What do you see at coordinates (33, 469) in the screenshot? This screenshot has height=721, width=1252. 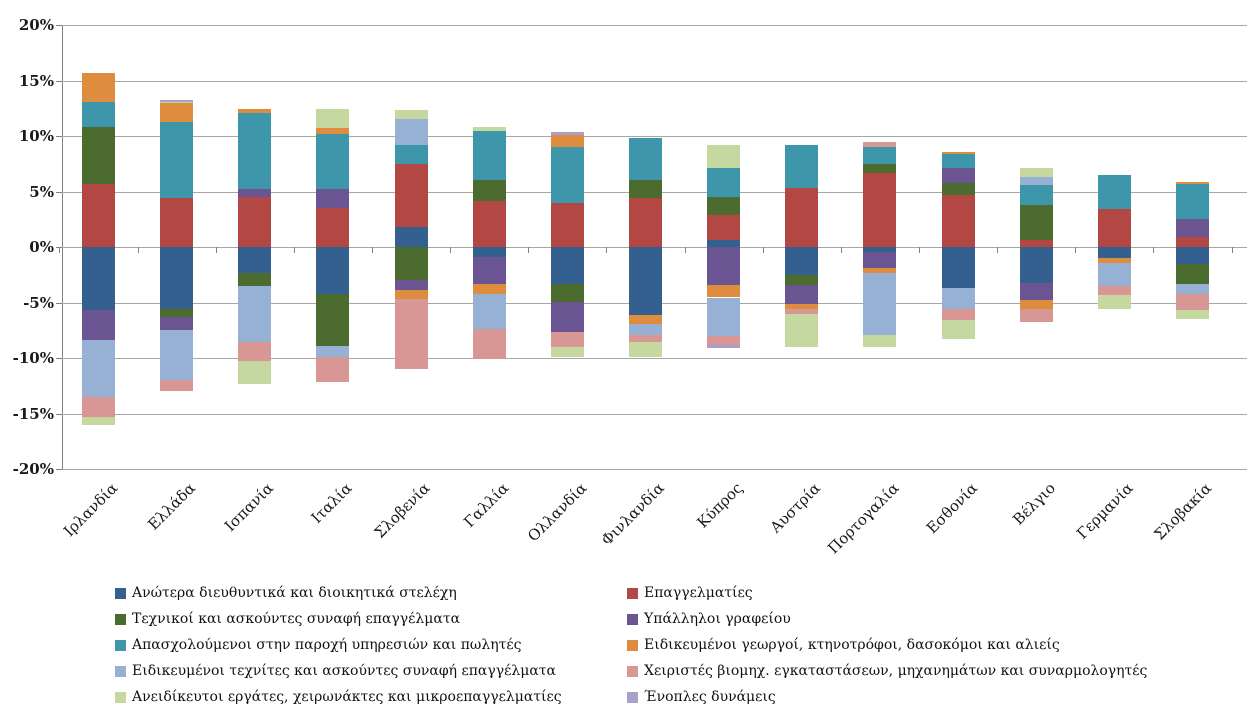 I see `y-axis-label: -20%` at bounding box center [33, 469].